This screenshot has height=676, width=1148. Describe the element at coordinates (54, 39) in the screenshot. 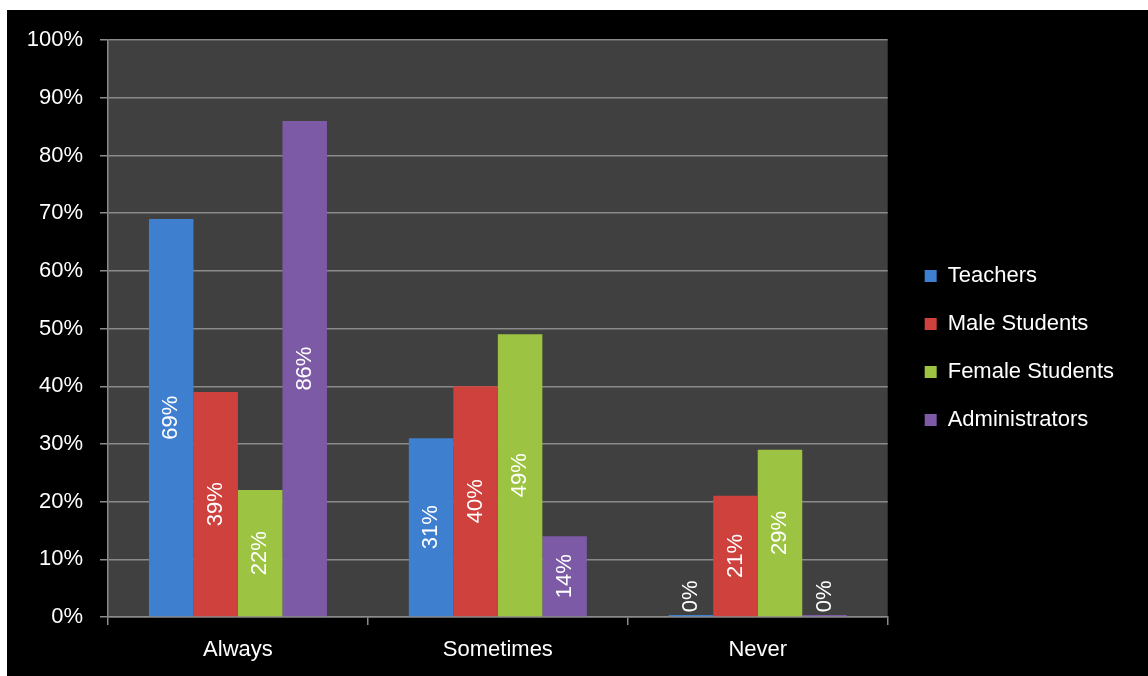

I see `y-tick-label: 100%` at that location.